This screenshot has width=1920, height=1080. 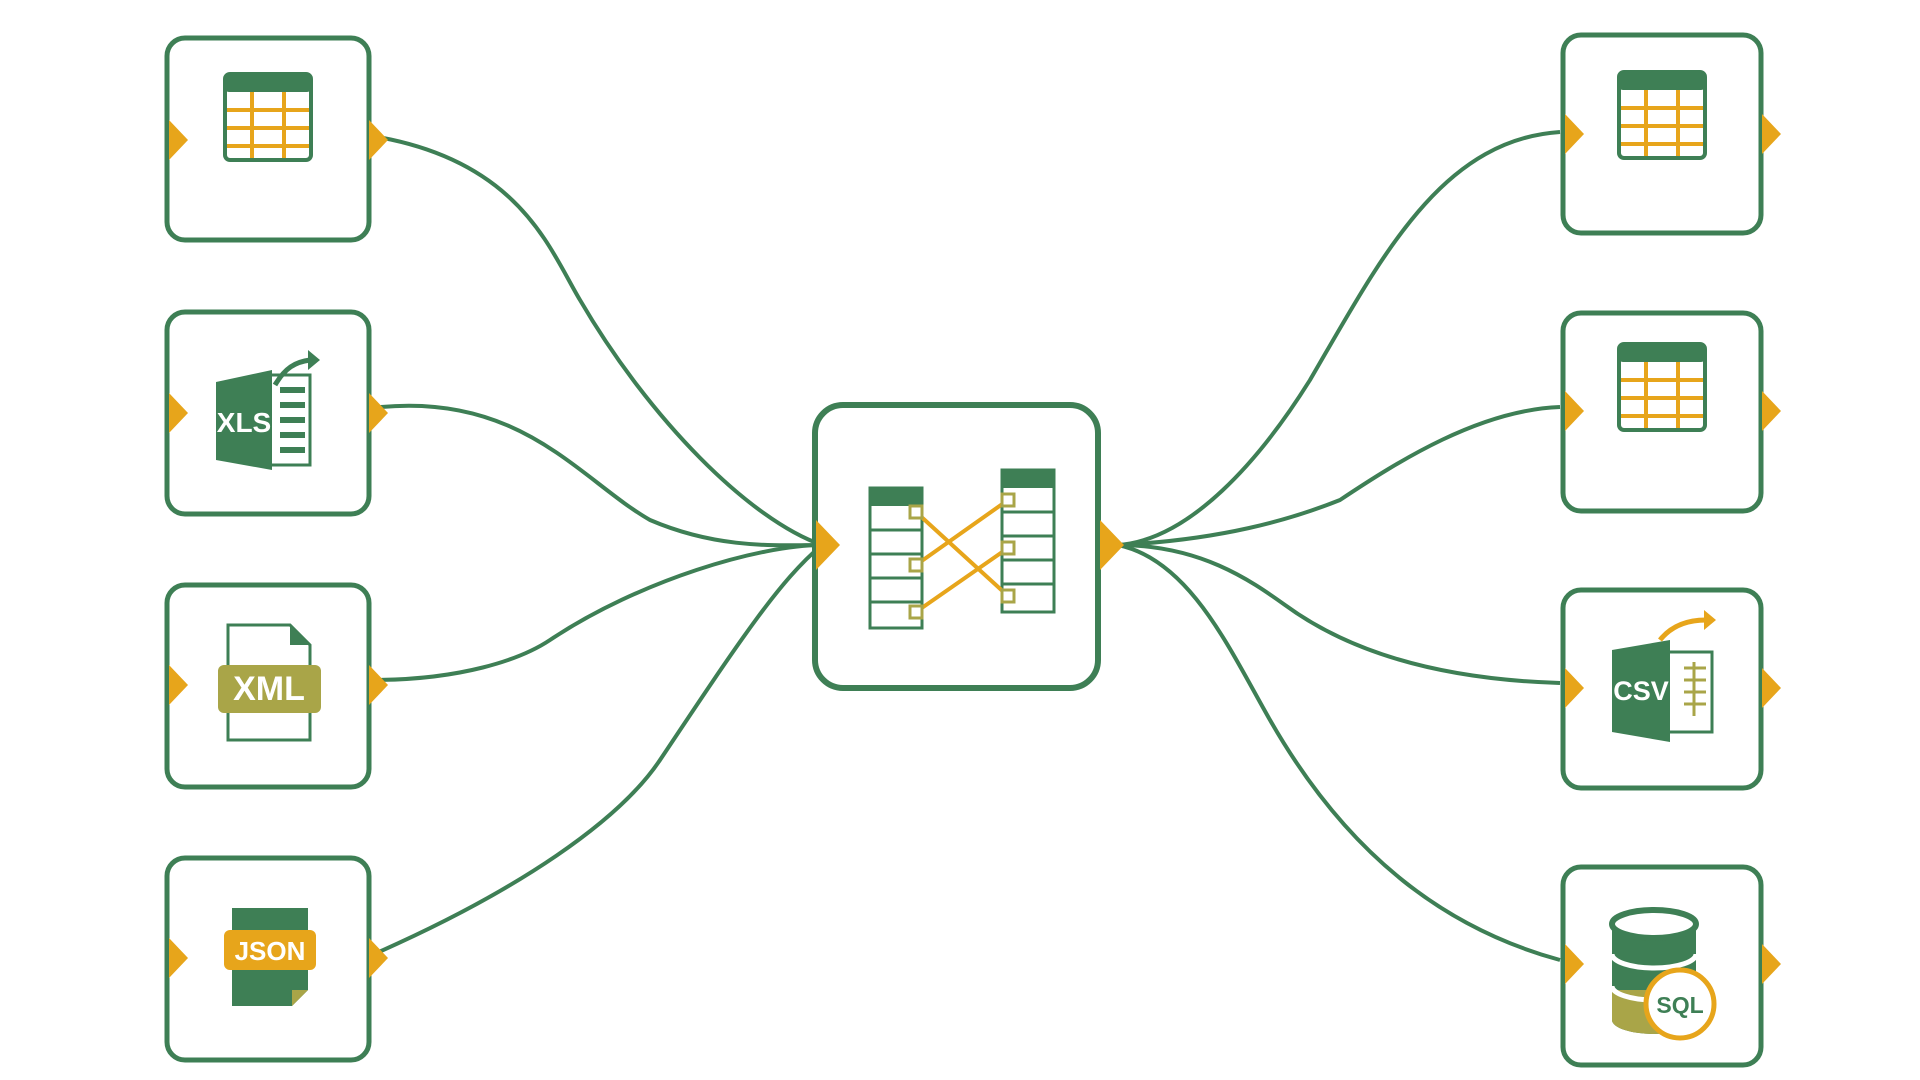 I want to click on mapper-input-port, so click(x=828, y=545).